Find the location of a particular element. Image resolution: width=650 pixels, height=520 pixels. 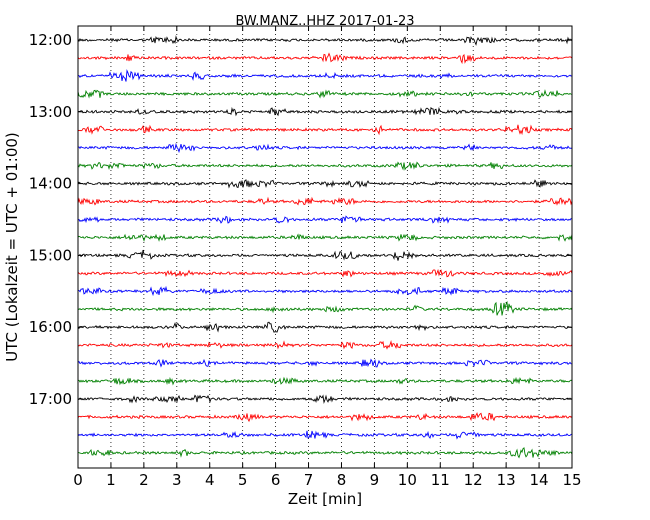

x-tick-label: 15 is located at coordinates (571, 480).